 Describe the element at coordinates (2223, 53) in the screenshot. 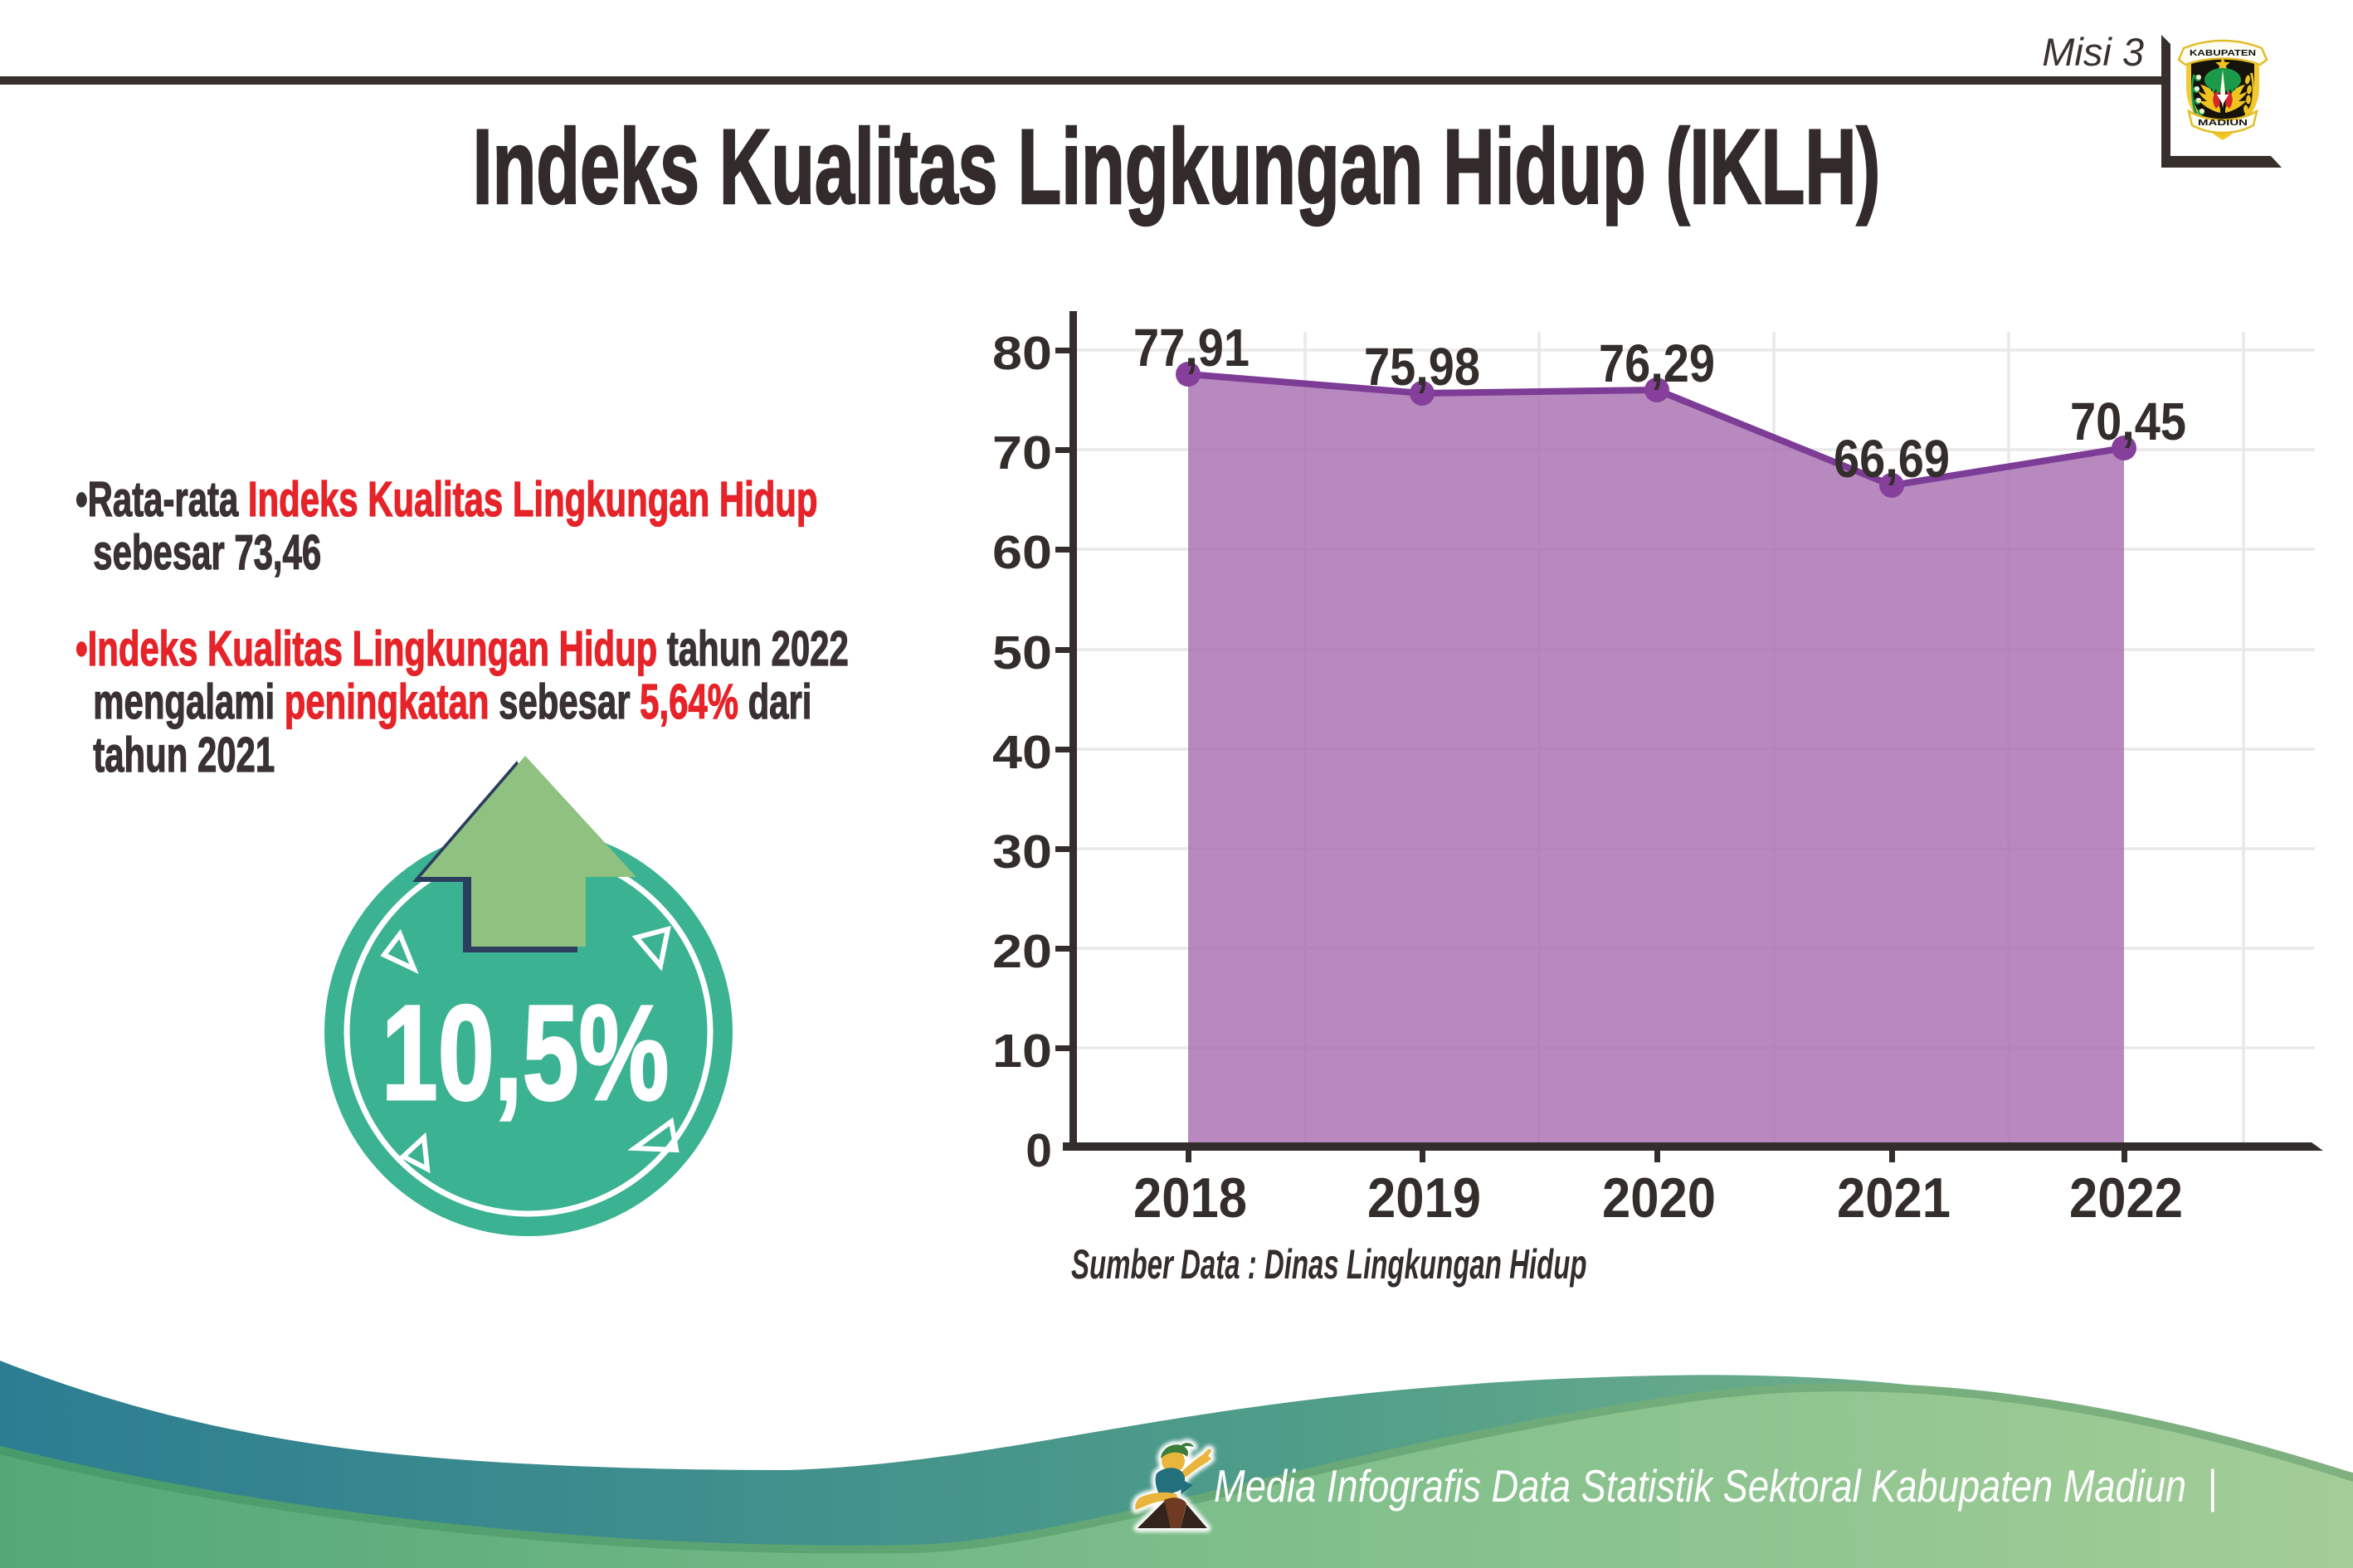

I see `svg-text: KABUPATEN` at that location.